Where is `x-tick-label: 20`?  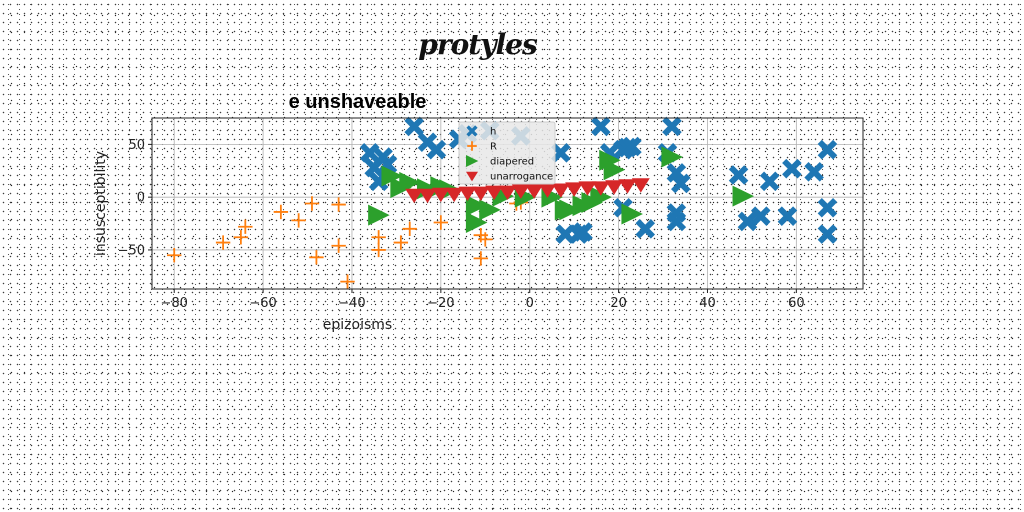 x-tick-label: 20 is located at coordinates (618, 303).